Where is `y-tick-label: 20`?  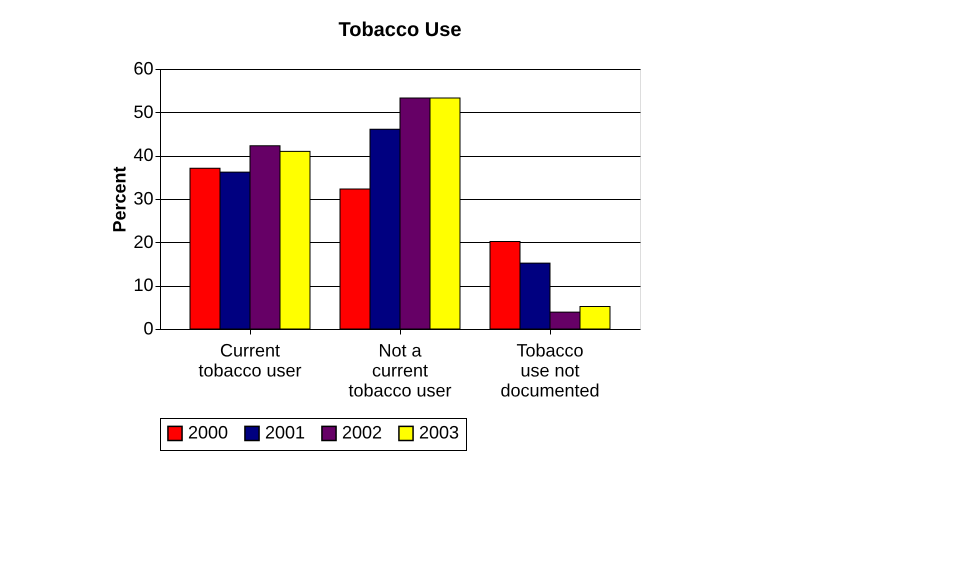
y-tick-label: 20 is located at coordinates (143, 242).